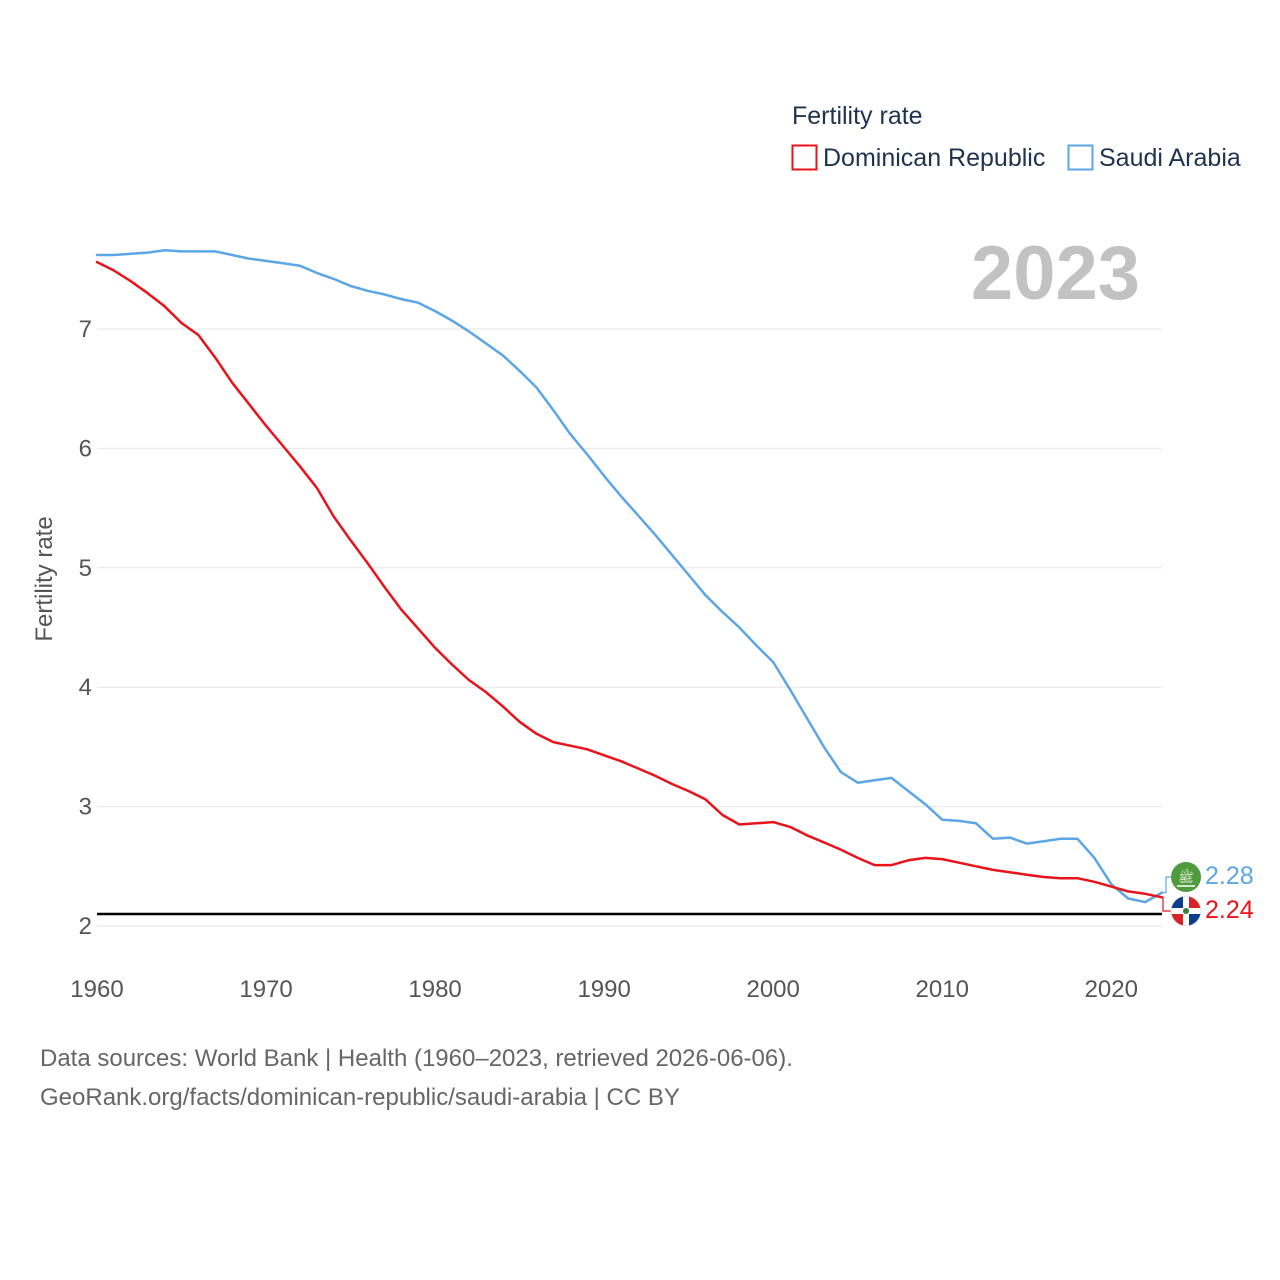 Image resolution: width=1280 pixels, height=1280 pixels. Describe the element at coordinates (85, 329) in the screenshot. I see `y-tick-label: 7` at that location.